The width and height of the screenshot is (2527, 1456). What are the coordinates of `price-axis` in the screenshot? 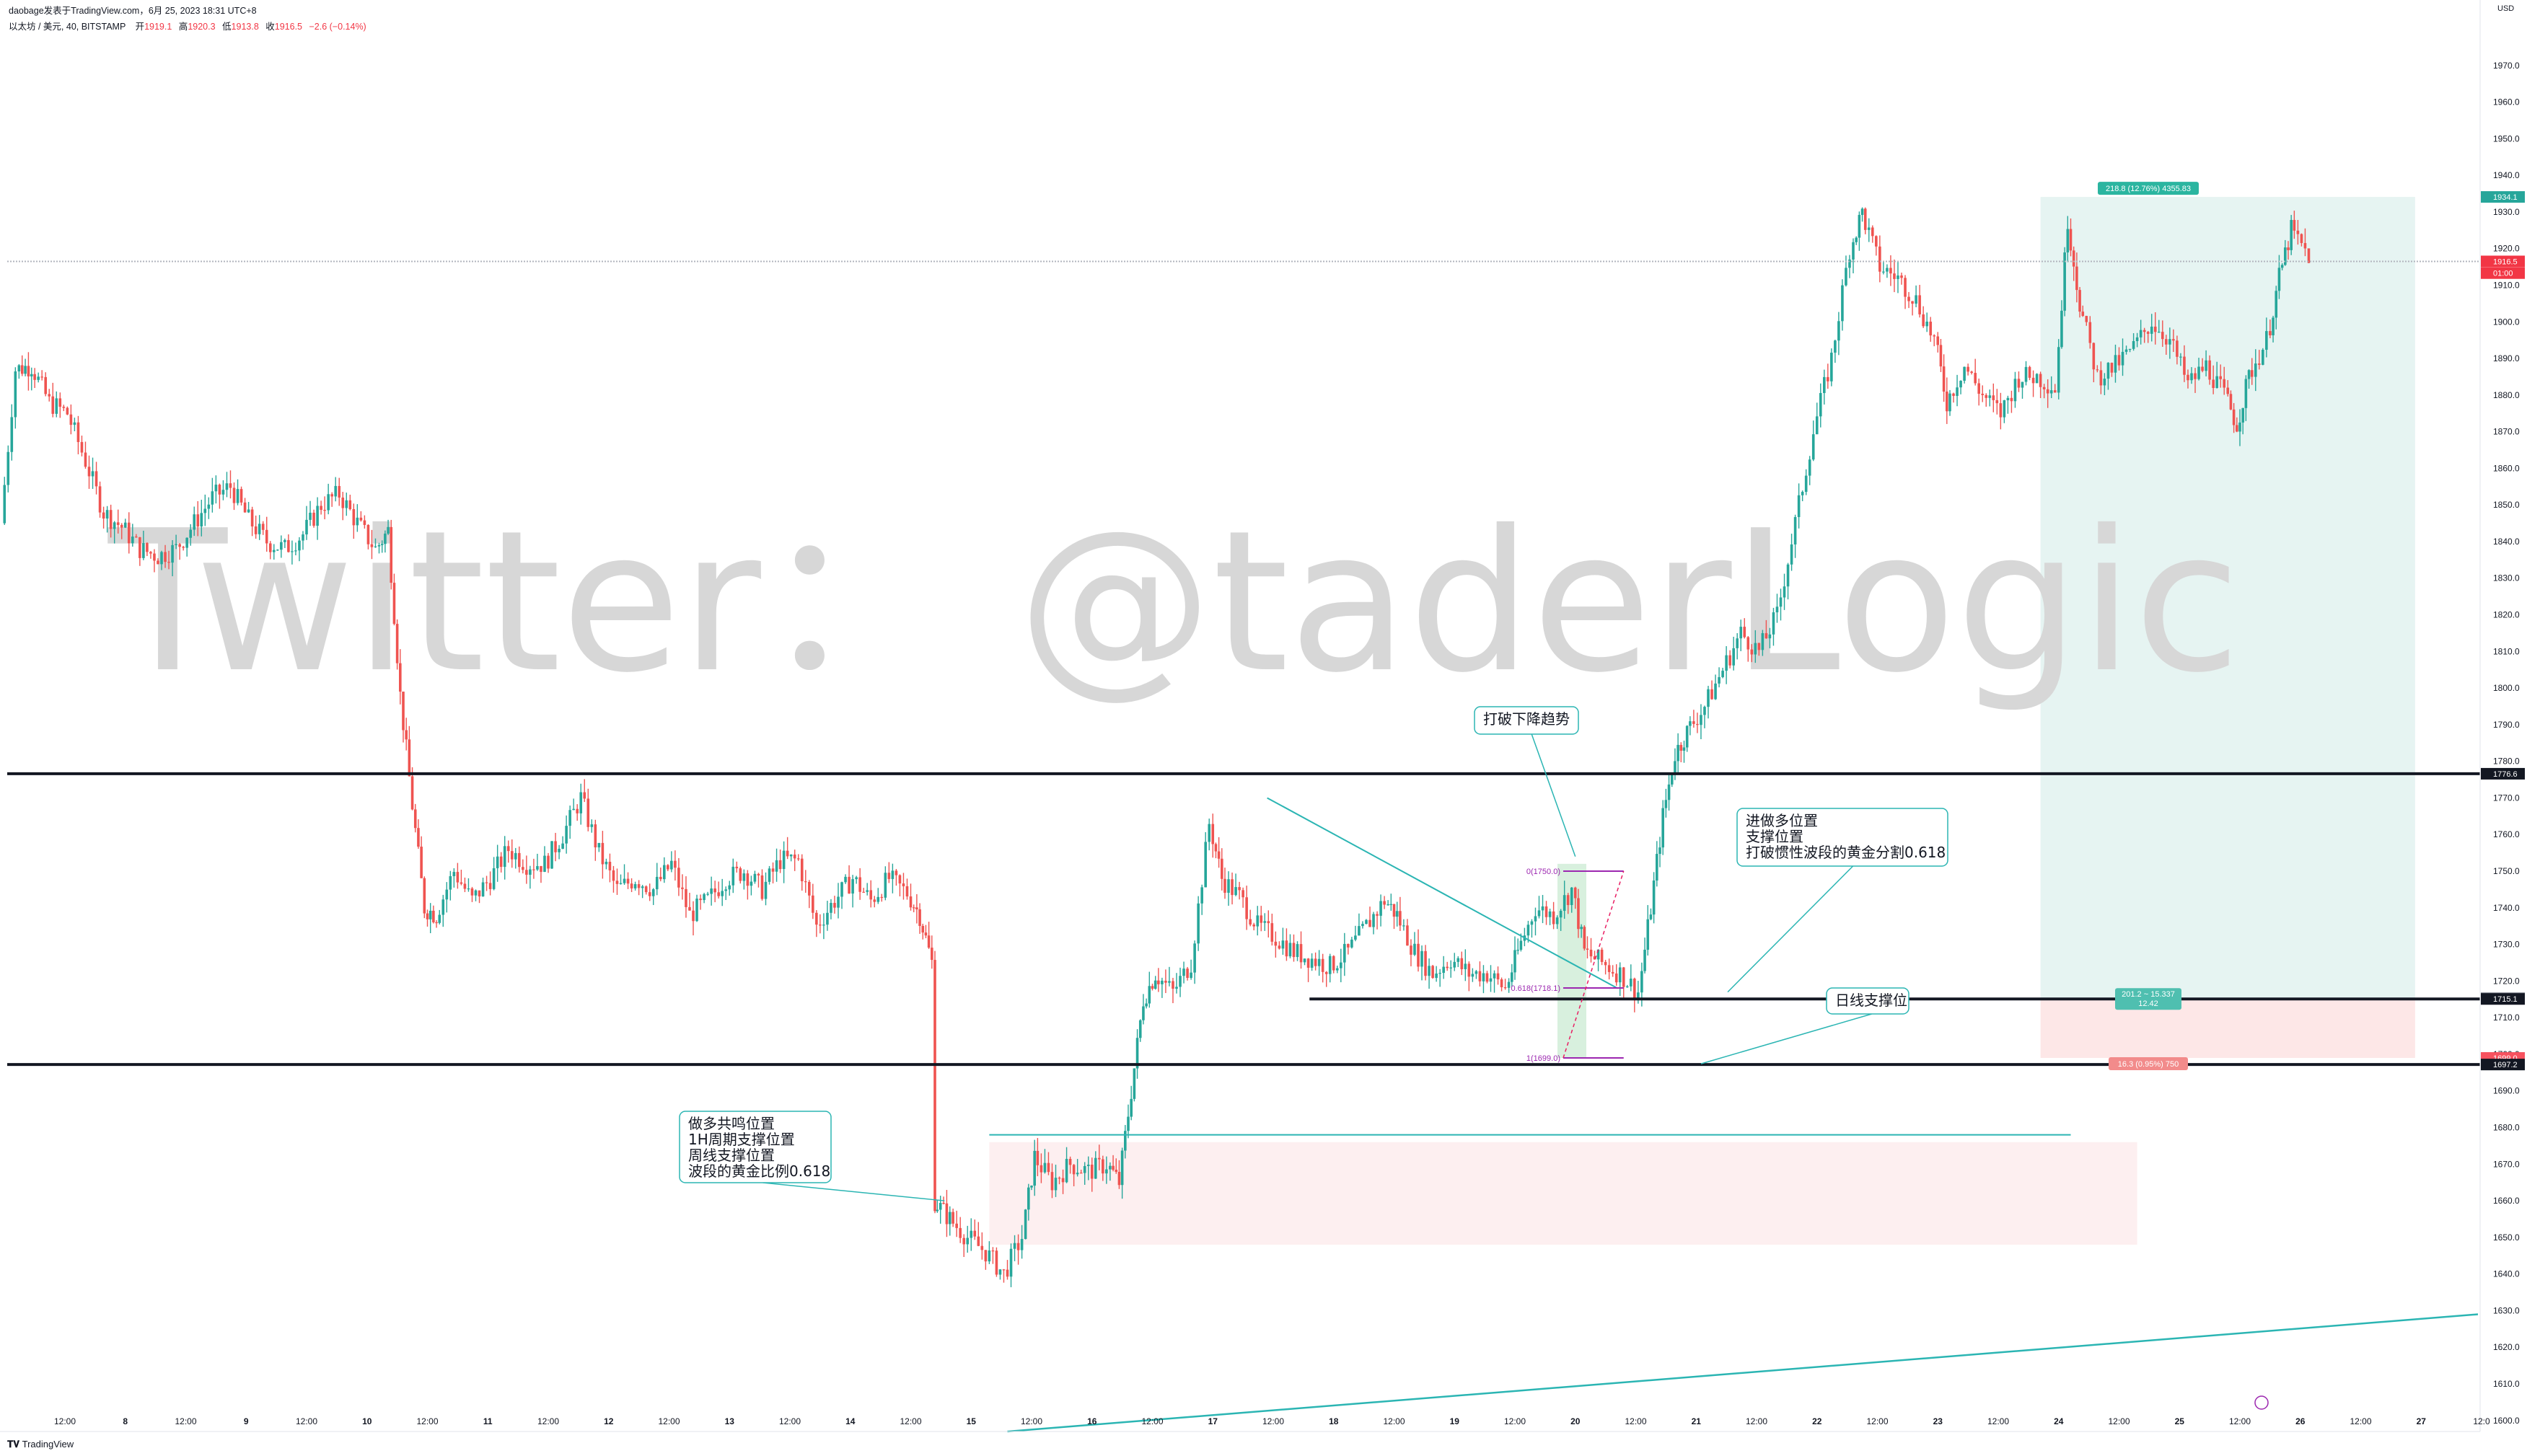 It's located at (2503, 728).